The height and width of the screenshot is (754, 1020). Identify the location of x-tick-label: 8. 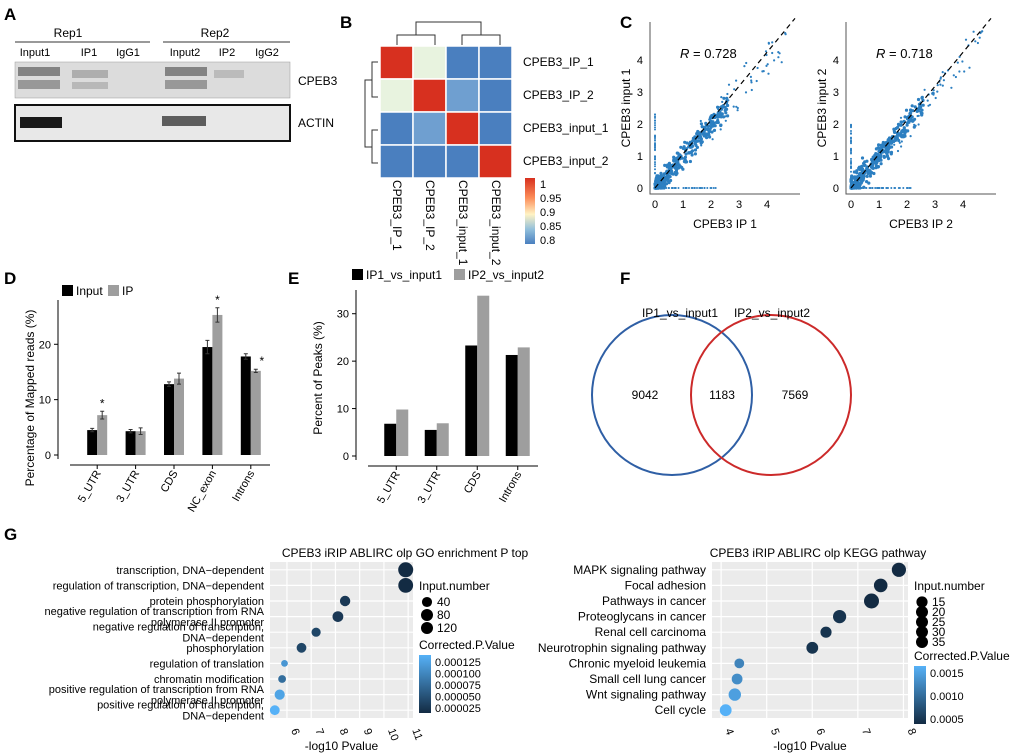
(343, 732).